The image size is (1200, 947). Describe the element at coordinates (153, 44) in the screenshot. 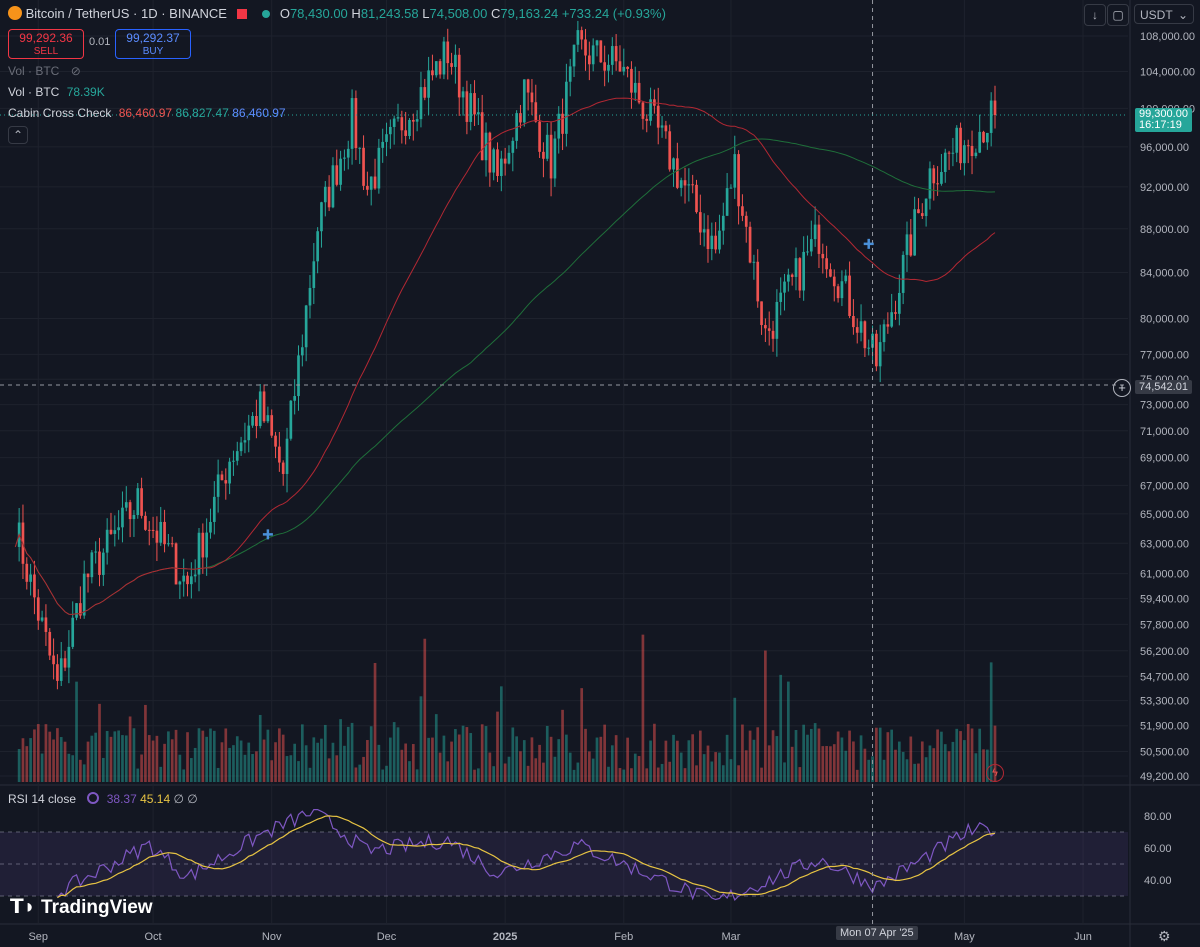

I see `buy-button: 99,292.37 BUY` at that location.